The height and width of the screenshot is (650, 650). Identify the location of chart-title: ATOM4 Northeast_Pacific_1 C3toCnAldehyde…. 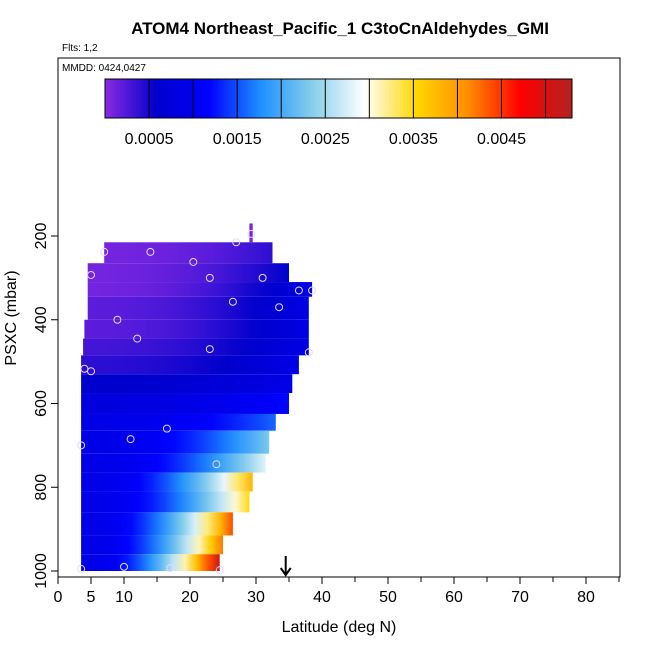
(340, 28).